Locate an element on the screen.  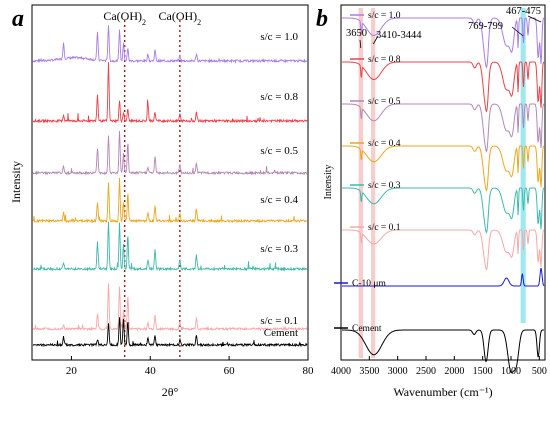
panel-a-reference-lines is located at coordinates (152, 190).